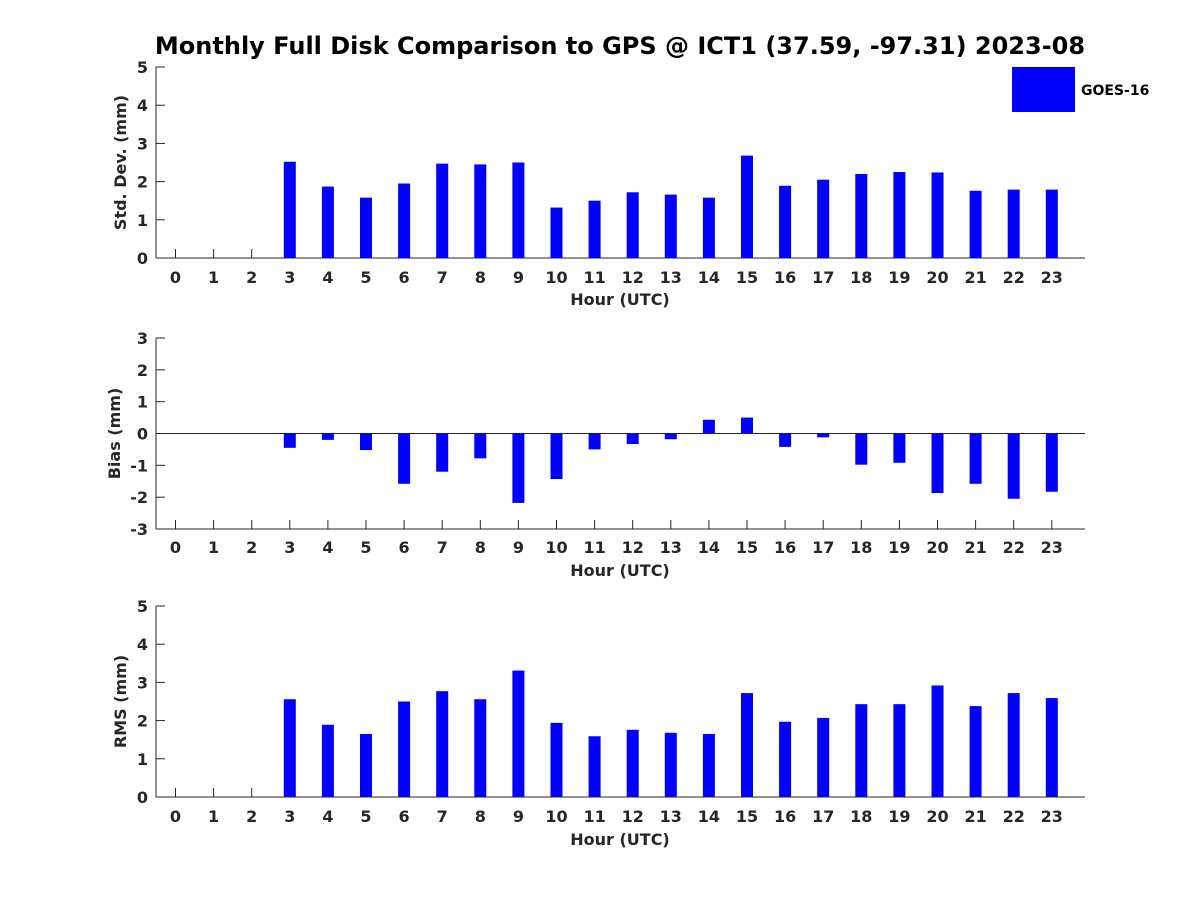  What do you see at coordinates (139, 465) in the screenshot?
I see `y-tick-label: -1` at bounding box center [139, 465].